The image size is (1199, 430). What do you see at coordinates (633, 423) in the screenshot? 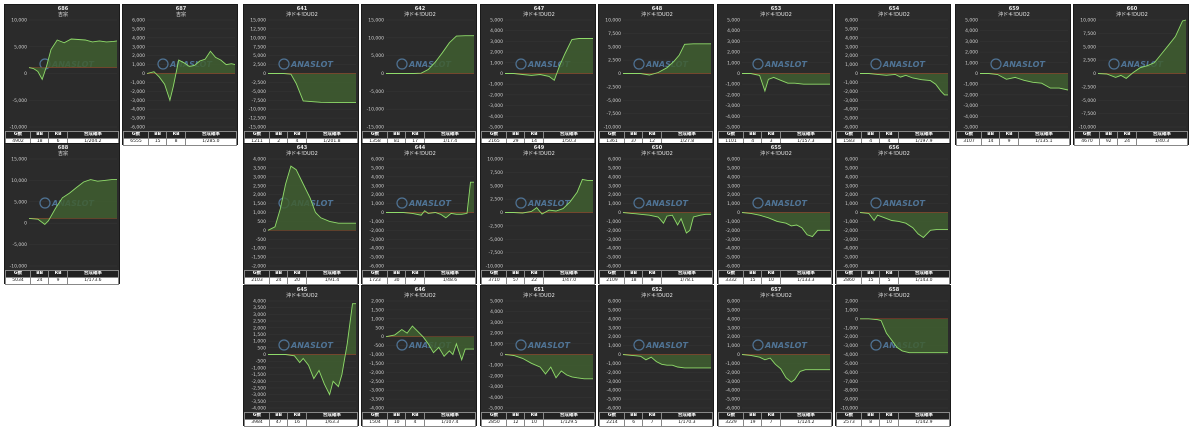
I see `bb-value: 6` at bounding box center [633, 423].